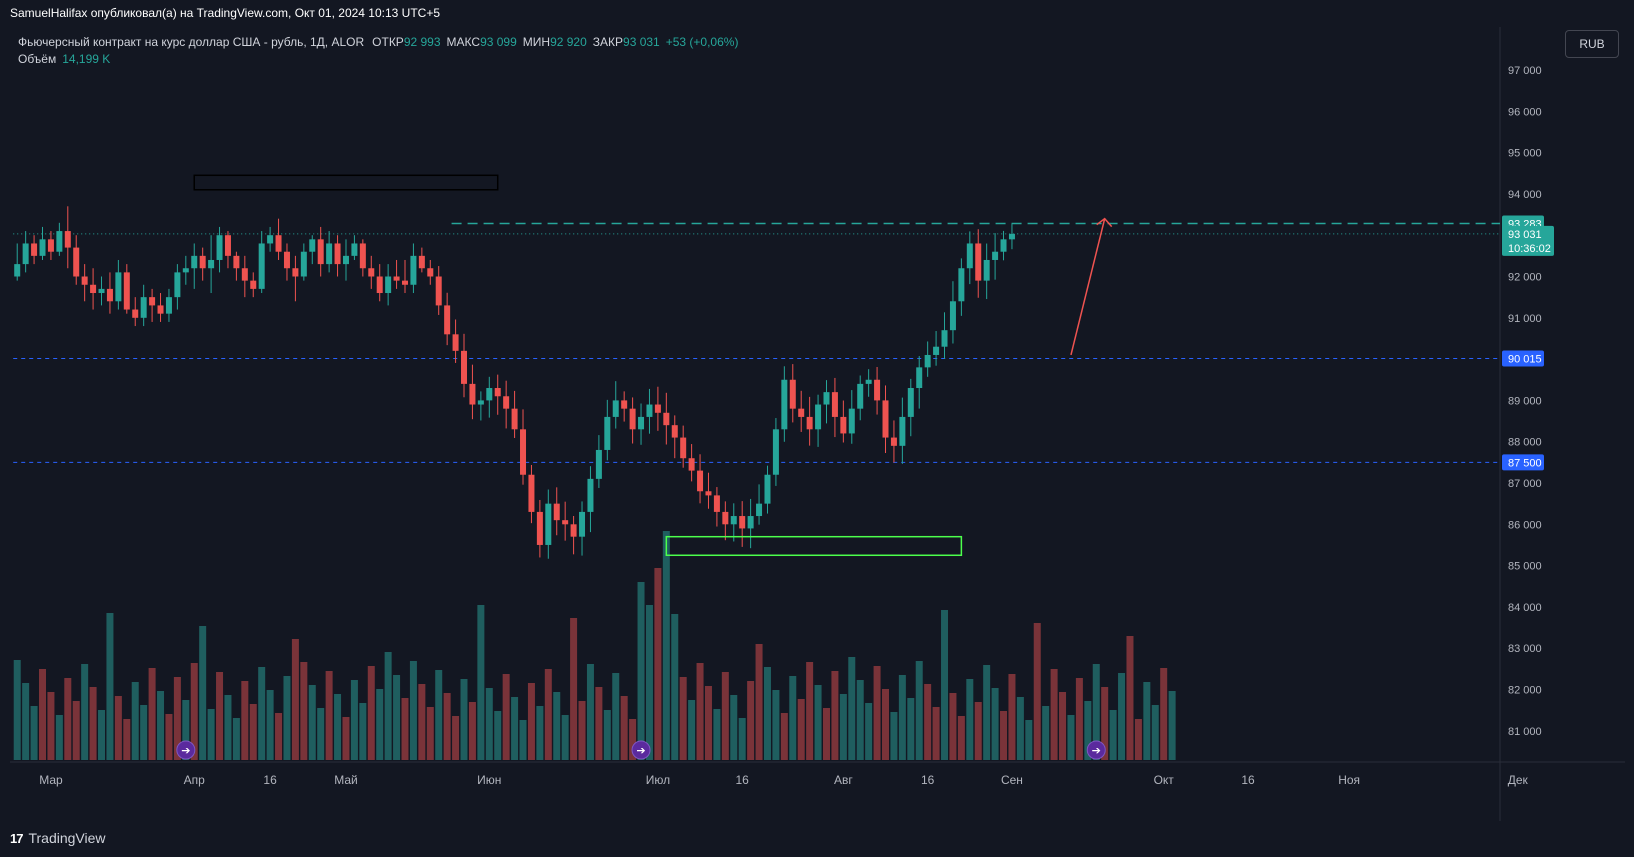  I want to click on price-tick-label: 92 000, so click(1525, 278).